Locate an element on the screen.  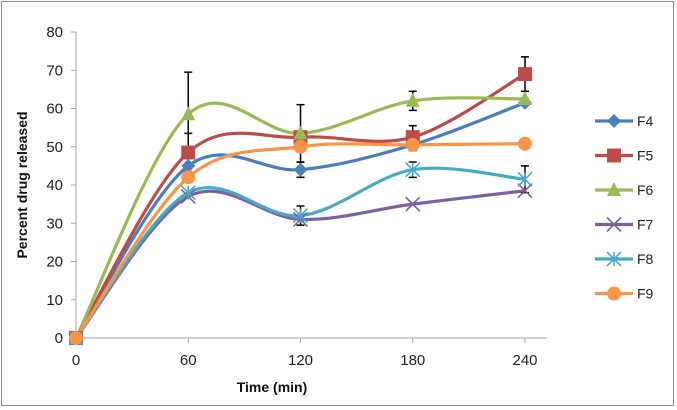
y-tick-label: 50 is located at coordinates (54, 147).